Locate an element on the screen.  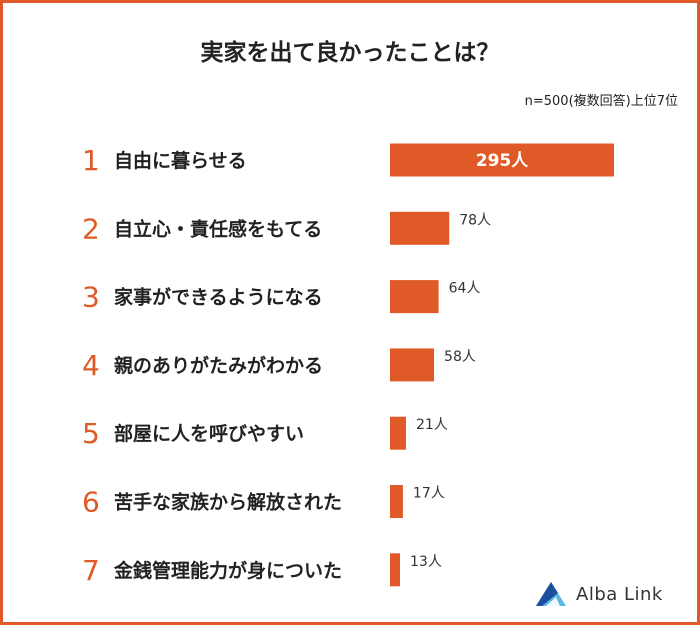
category-label: 家事ができるようになる is located at coordinates (218, 297).